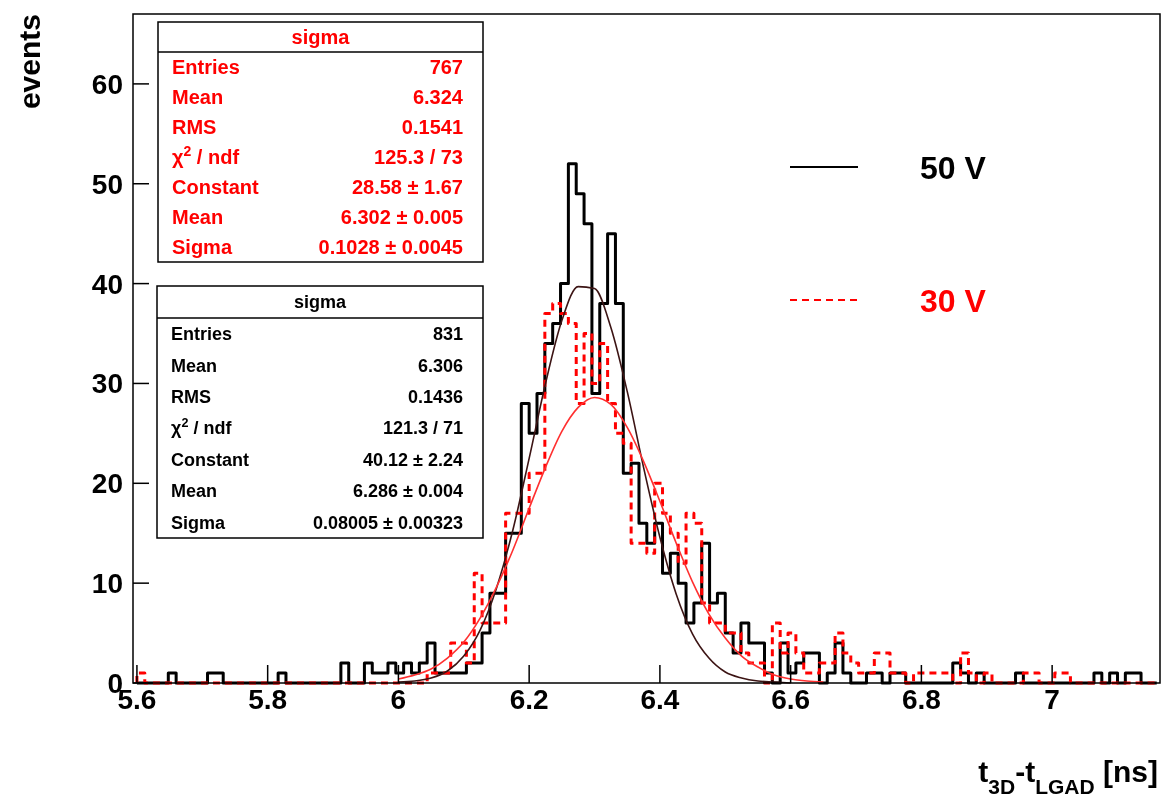 The image size is (1164, 796). Describe the element at coordinates (107, 84) in the screenshot. I see `y-tick-label: 60` at that location.